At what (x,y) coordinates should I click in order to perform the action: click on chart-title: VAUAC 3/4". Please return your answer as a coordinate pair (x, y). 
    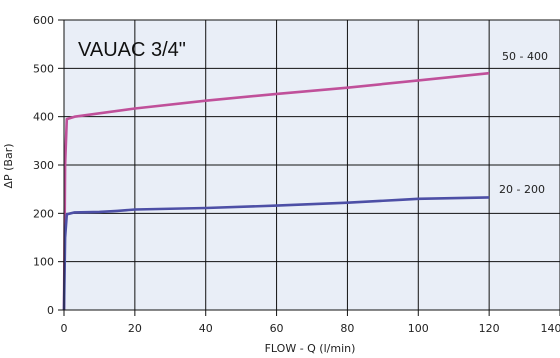
    Looking at the image, I should click on (132, 50).